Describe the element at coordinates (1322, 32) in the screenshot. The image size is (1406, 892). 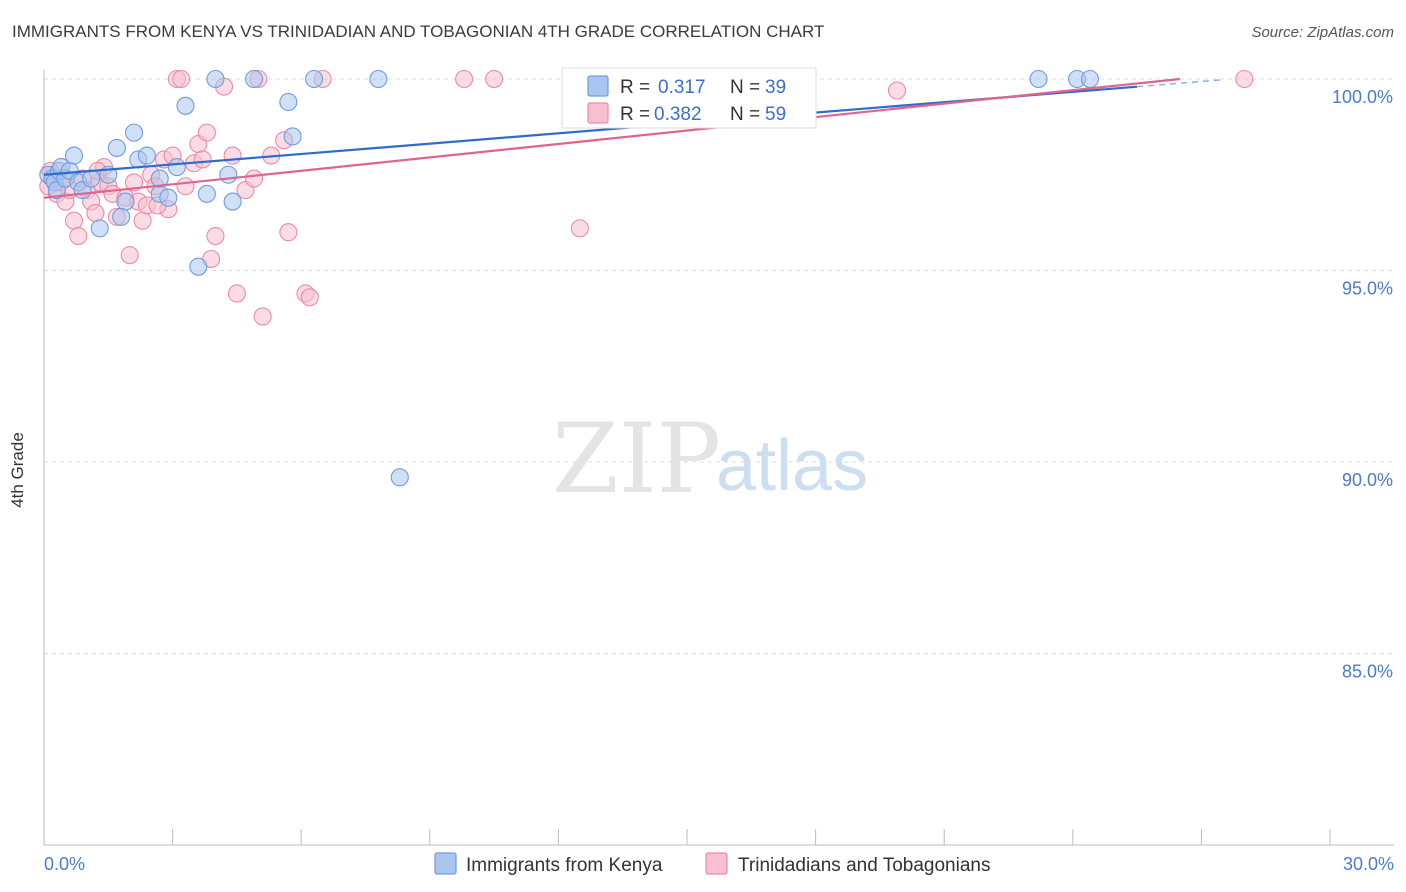
I see `chart-source: Source: ZipAtlas.com` at that location.